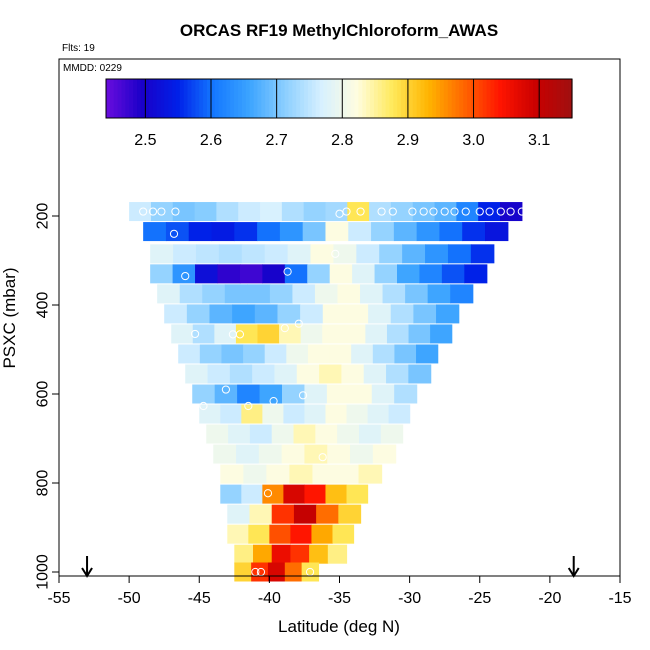 The height and width of the screenshot is (650, 650). Describe the element at coordinates (269, 598) in the screenshot. I see `x-tick-label: -40` at that location.